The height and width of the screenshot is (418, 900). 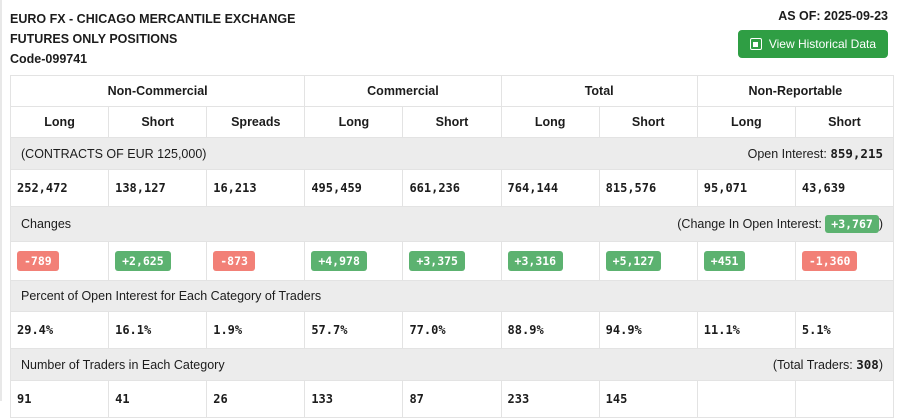 I want to click on percent-cell: 11.1%, so click(x=746, y=330).